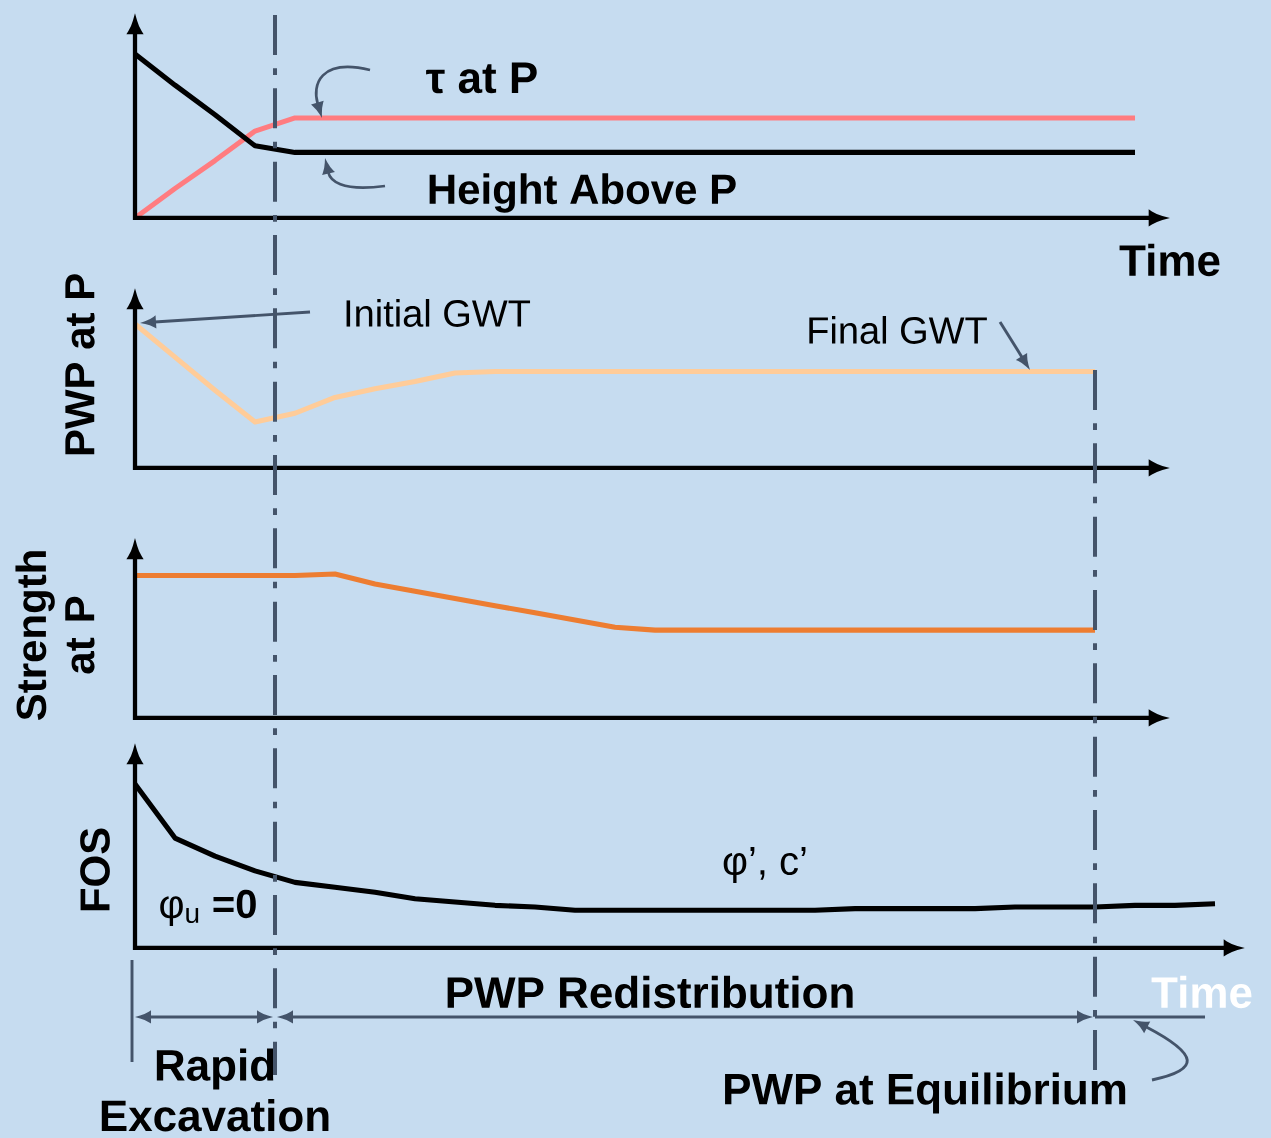 Image resolution: width=1271 pixels, height=1138 pixels. I want to click on y-axis-title: PWP at P, so click(80, 364).